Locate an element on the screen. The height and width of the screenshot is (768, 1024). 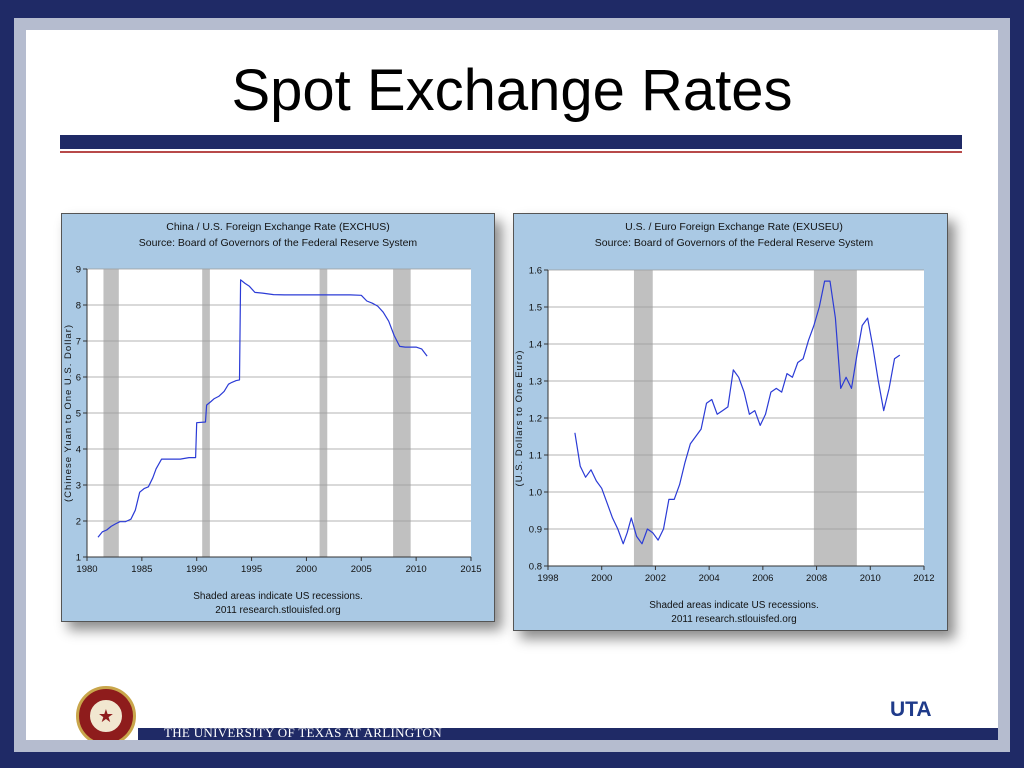
x-tick-label: 1990 is located at coordinates (196, 569).